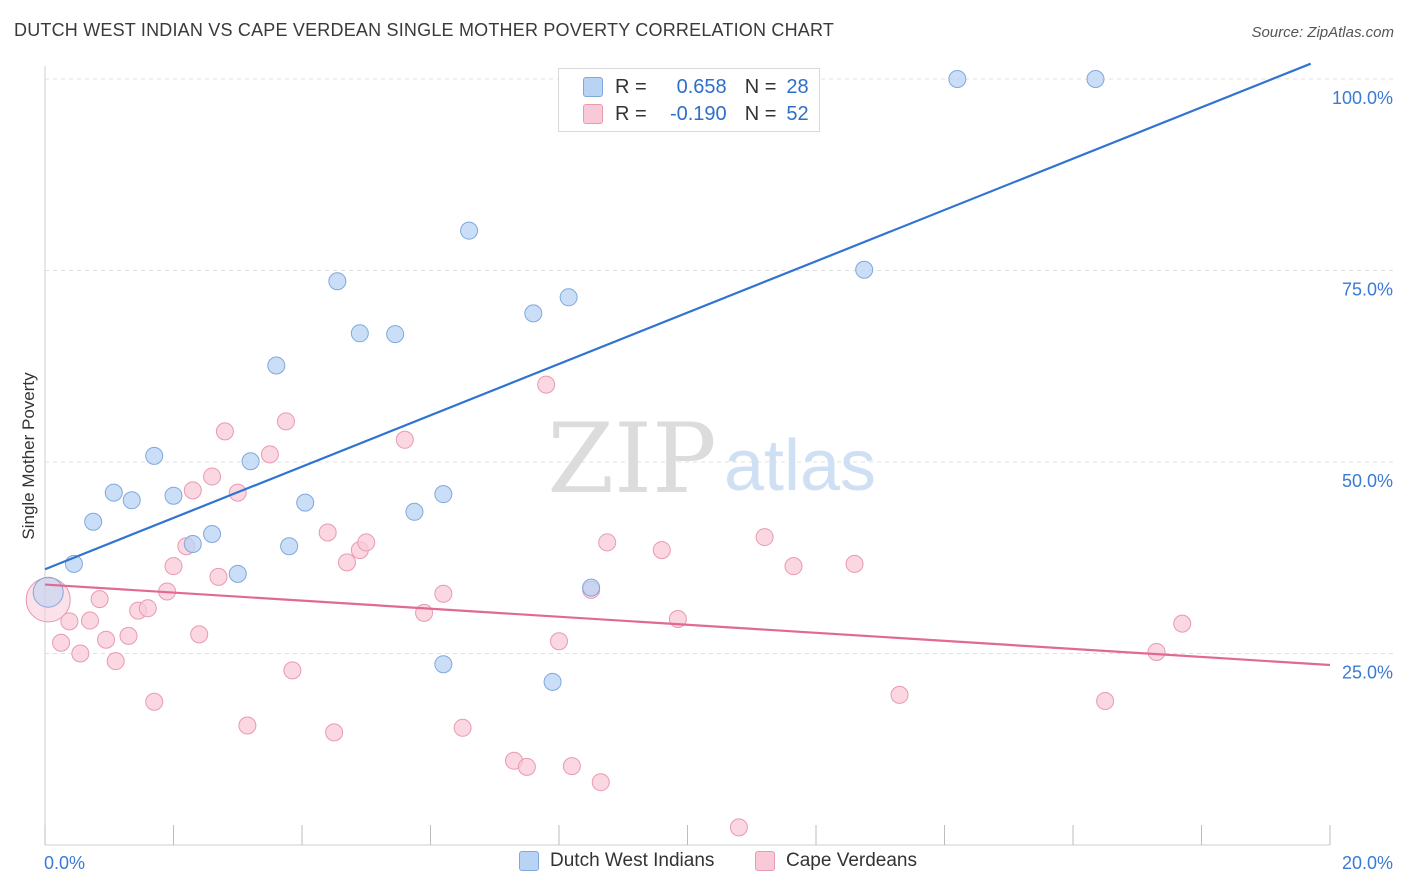  What do you see at coordinates (687, 625) in the screenshot?
I see `pink-trendline` at bounding box center [687, 625].